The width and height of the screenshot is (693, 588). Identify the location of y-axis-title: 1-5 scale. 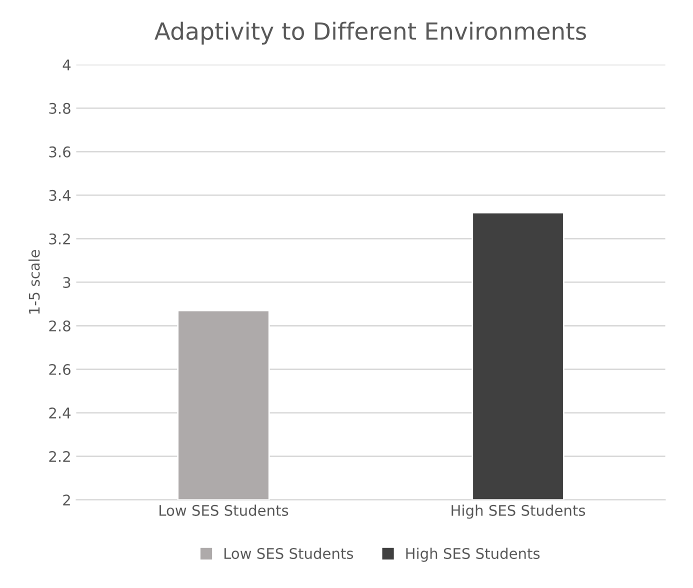
(34, 282).